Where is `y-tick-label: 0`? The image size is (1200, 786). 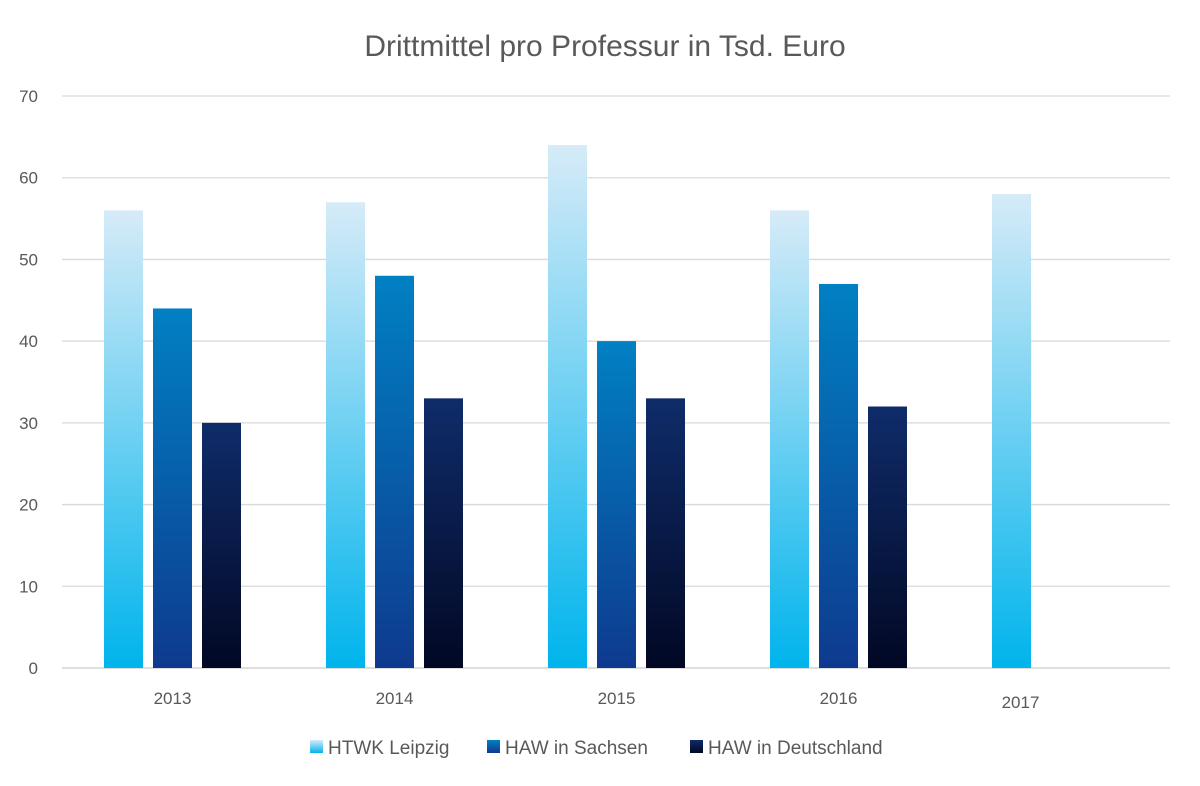
y-tick-label: 0 is located at coordinates (33, 668).